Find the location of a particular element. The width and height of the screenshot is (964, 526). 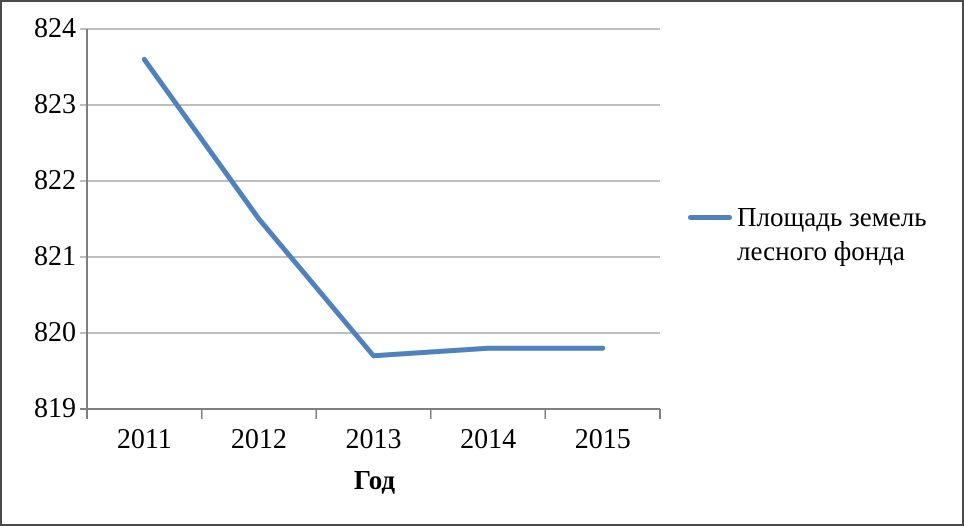

x-axis-tick-label: 2011 is located at coordinates (144, 439).